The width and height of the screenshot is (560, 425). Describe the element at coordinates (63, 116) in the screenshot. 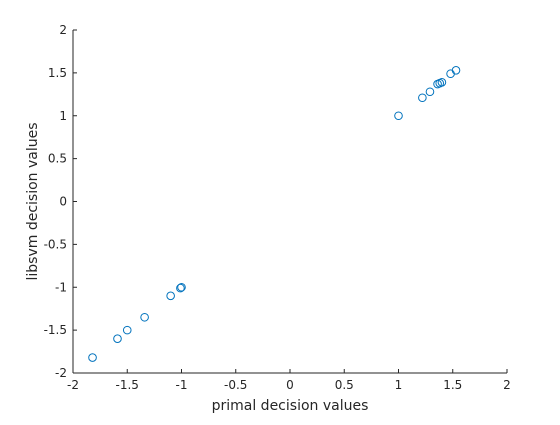

I see `y-tick-label: 1` at that location.